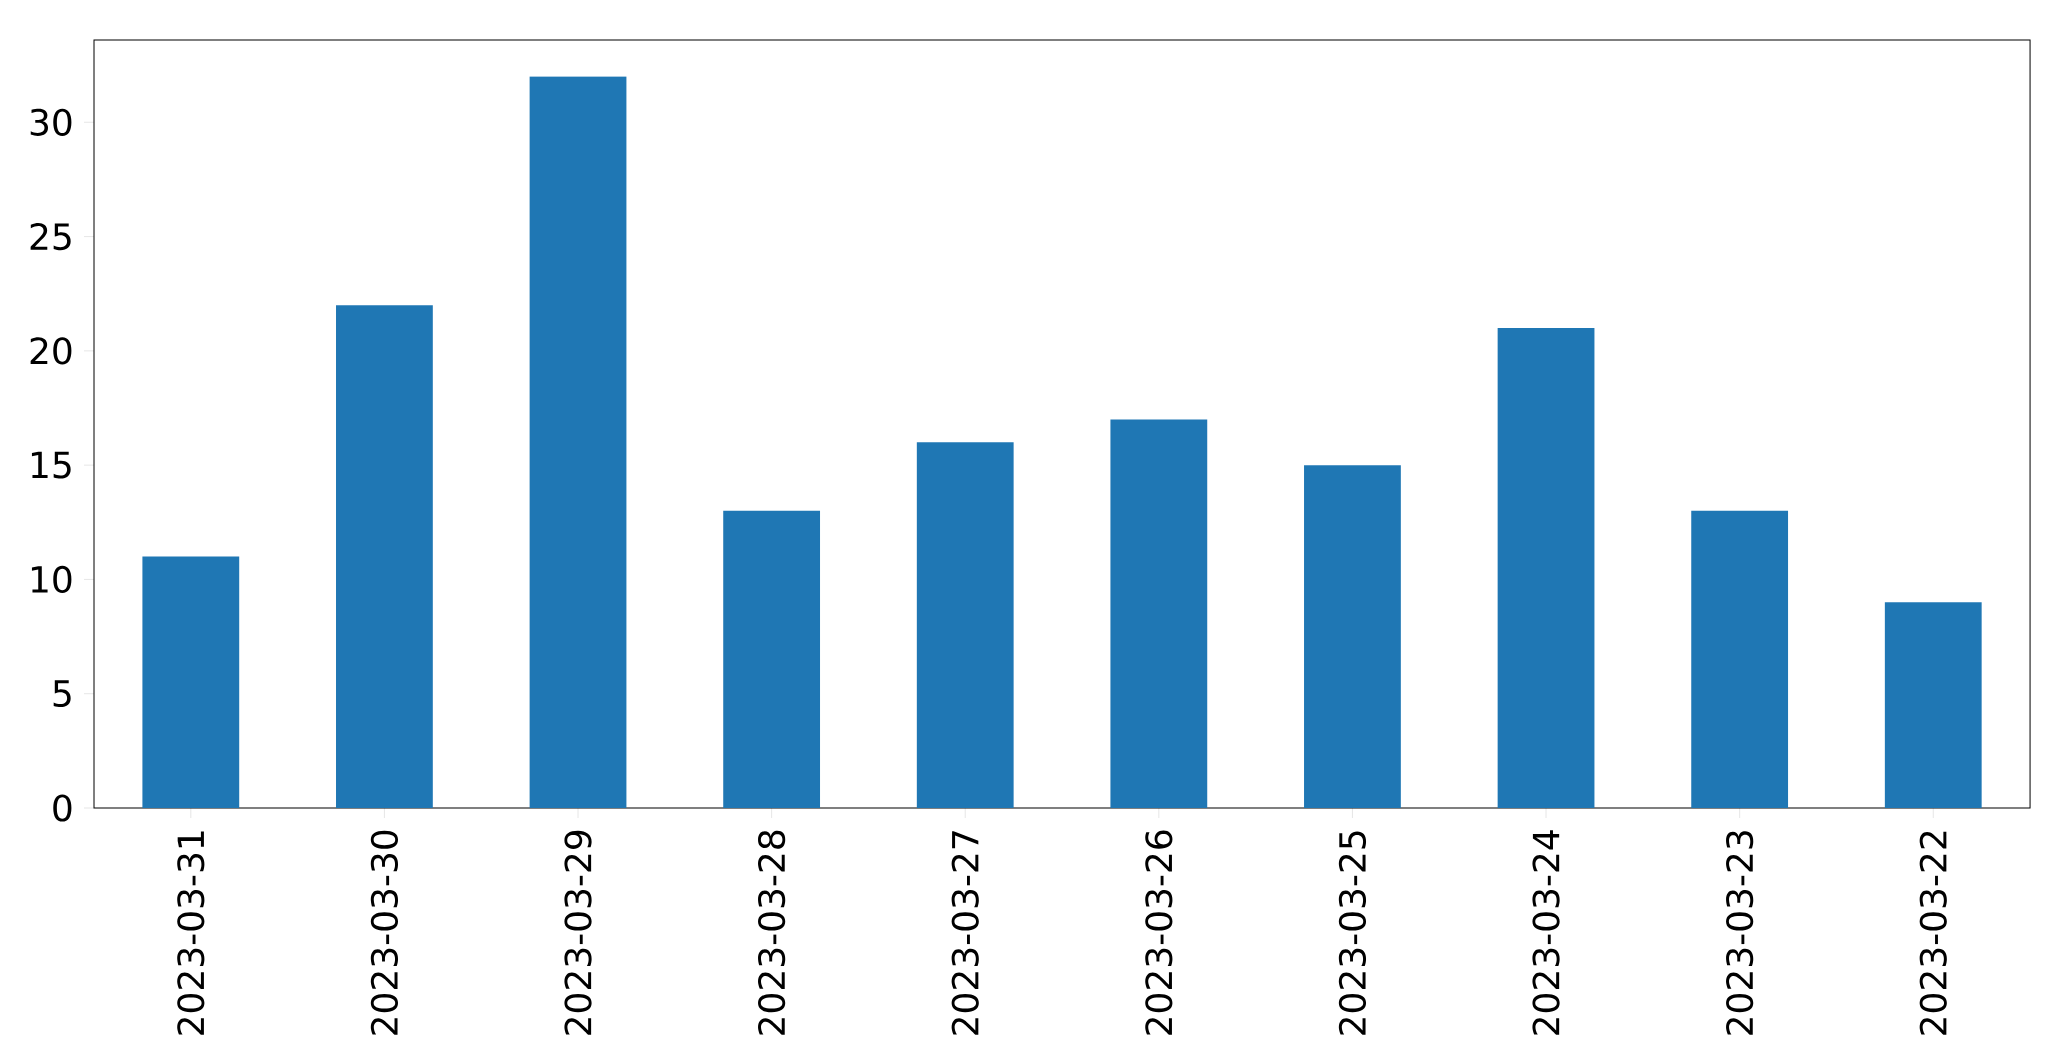  What do you see at coordinates (50, 236) in the screenshot?
I see `y-tick-label: 25` at bounding box center [50, 236].